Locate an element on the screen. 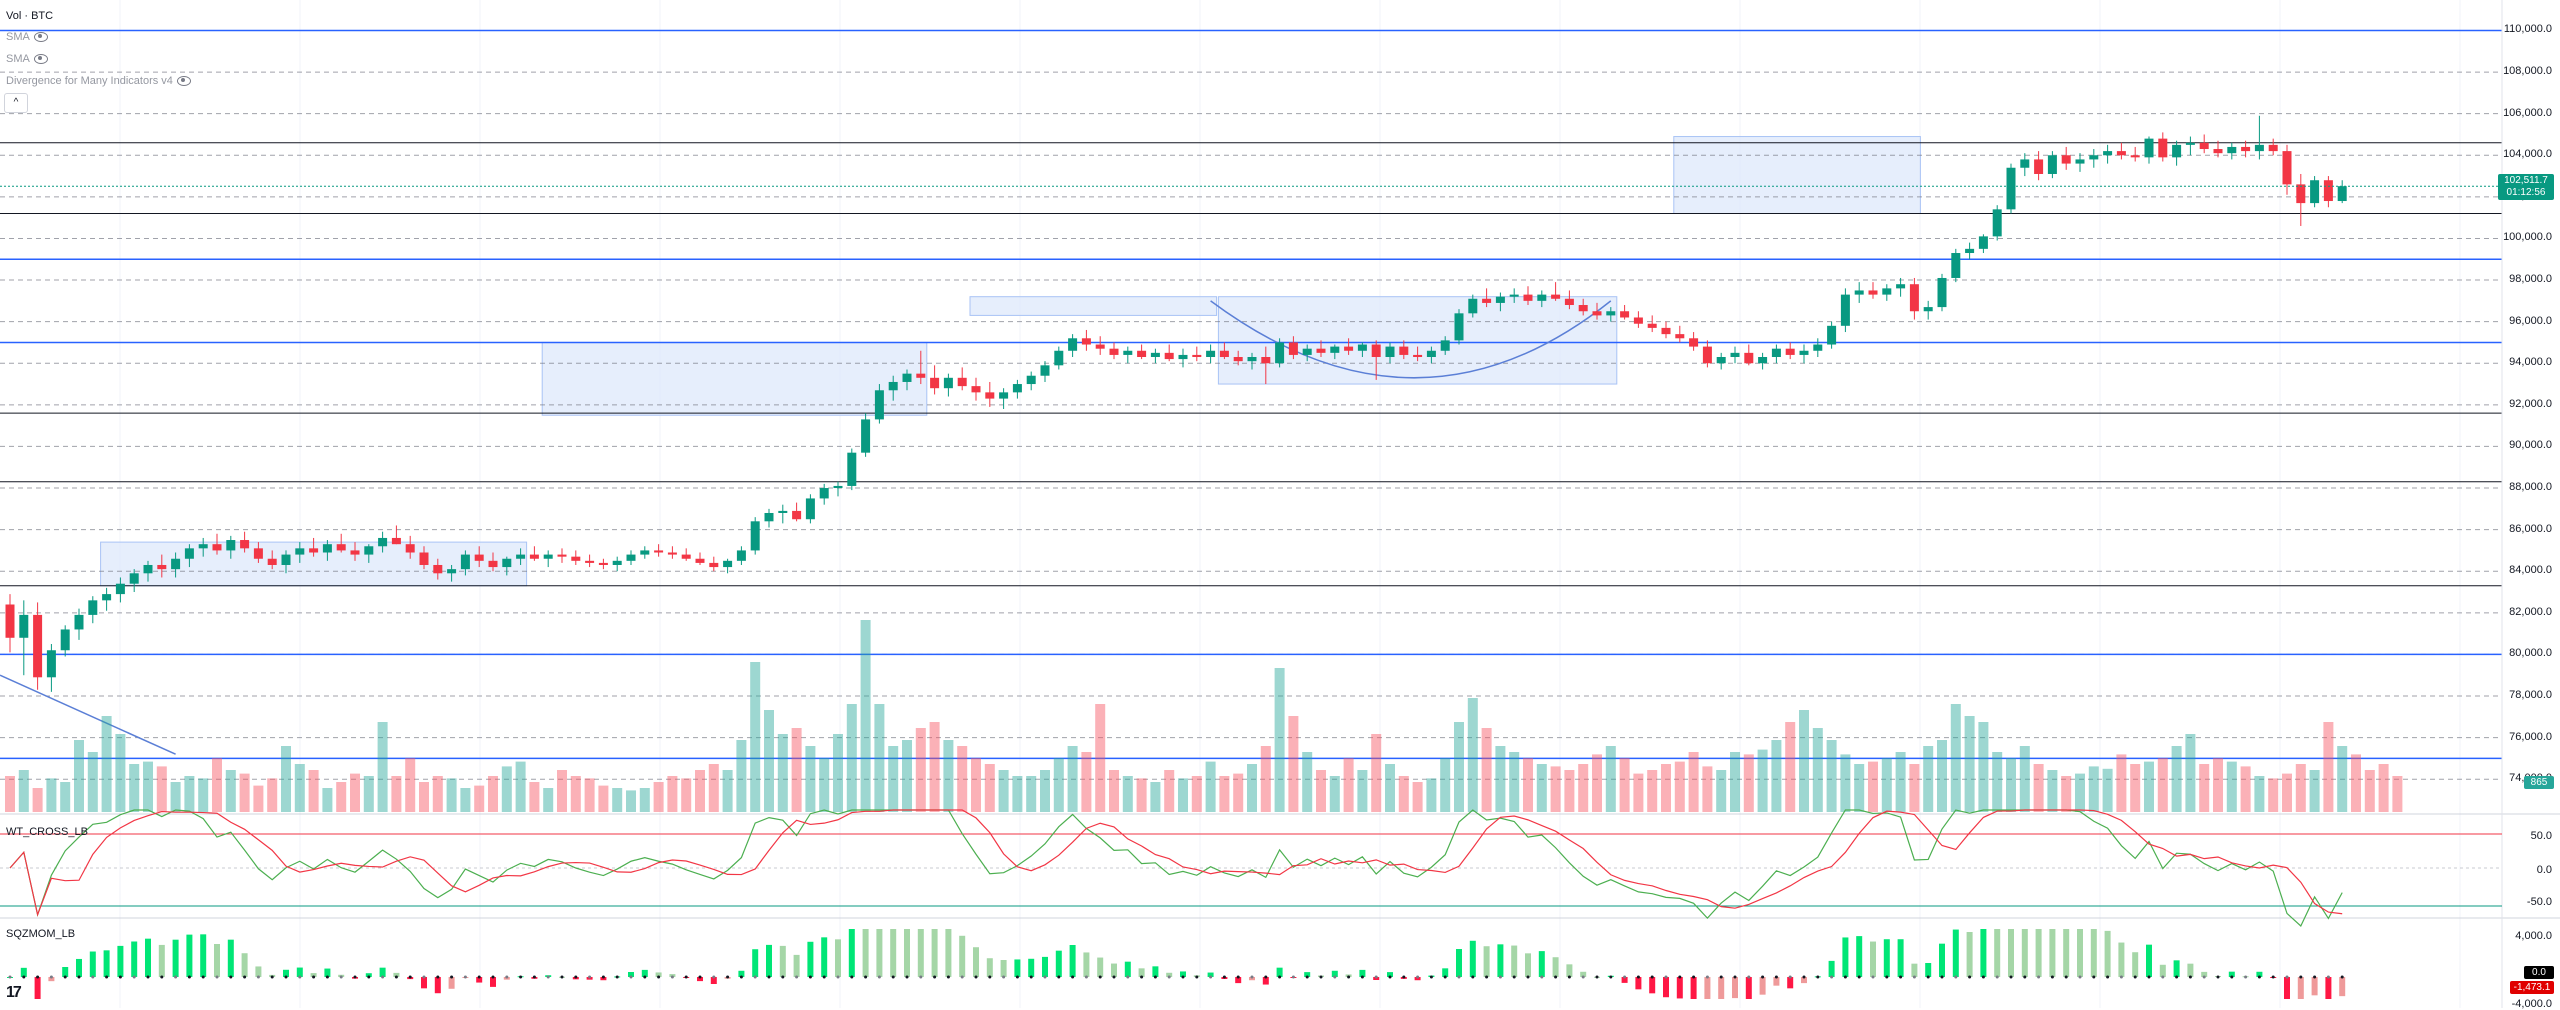 The image size is (2560, 1010). sma-legend-1: SMA is located at coordinates (27, 37).